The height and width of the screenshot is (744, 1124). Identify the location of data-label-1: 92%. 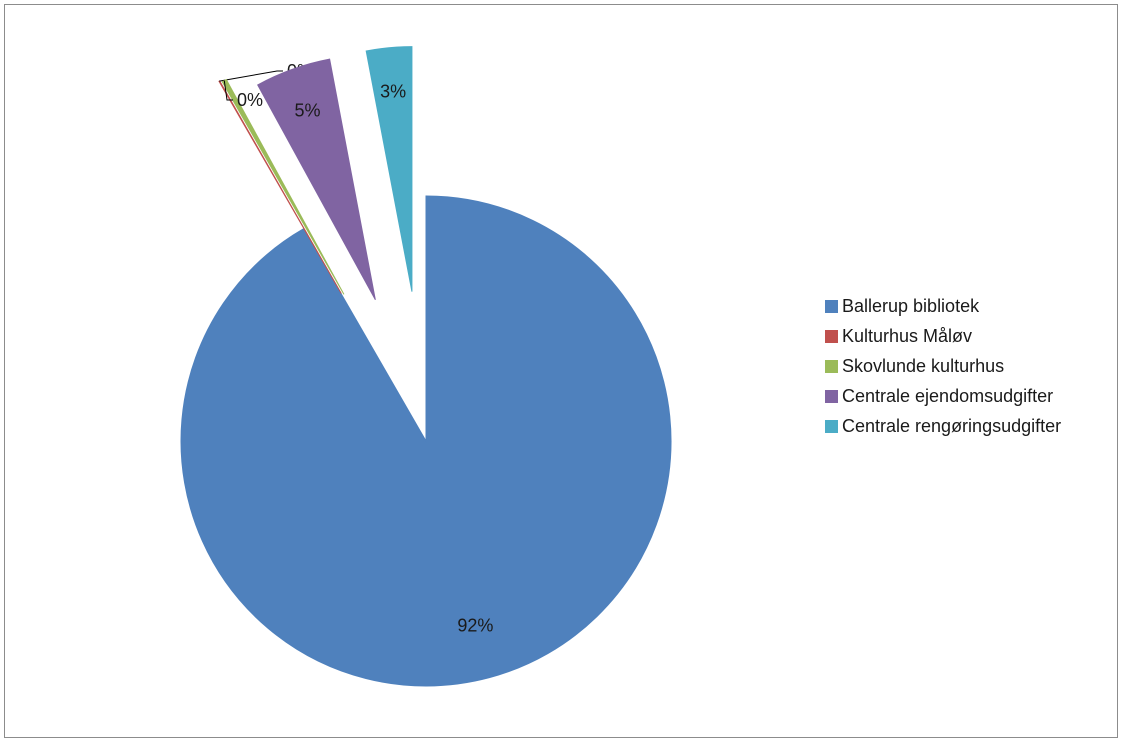
(475, 626).